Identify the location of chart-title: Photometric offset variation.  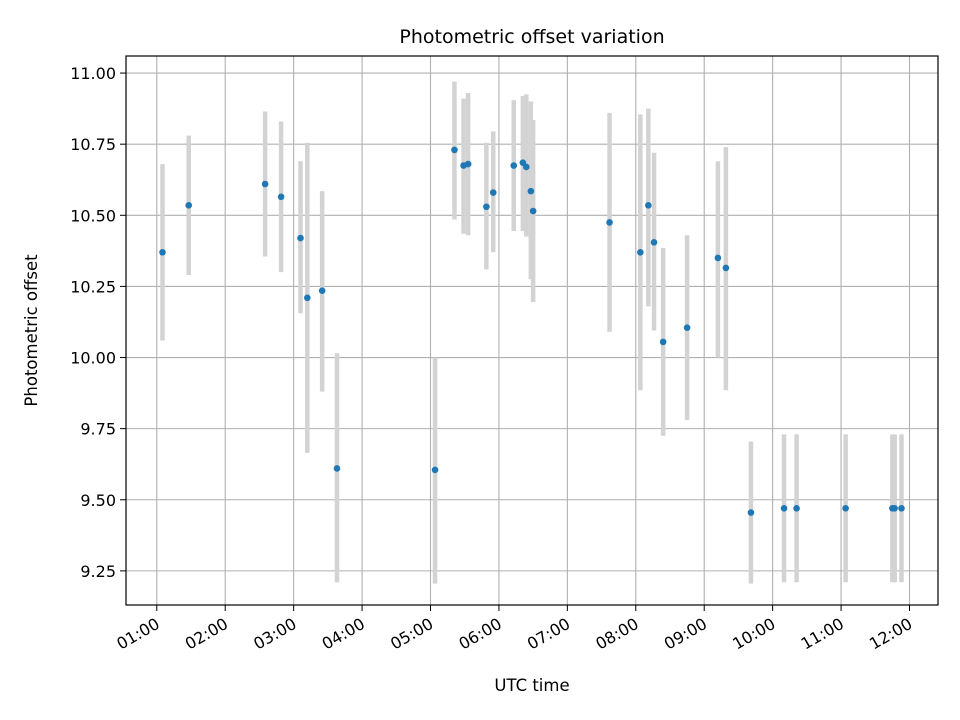
(531, 37).